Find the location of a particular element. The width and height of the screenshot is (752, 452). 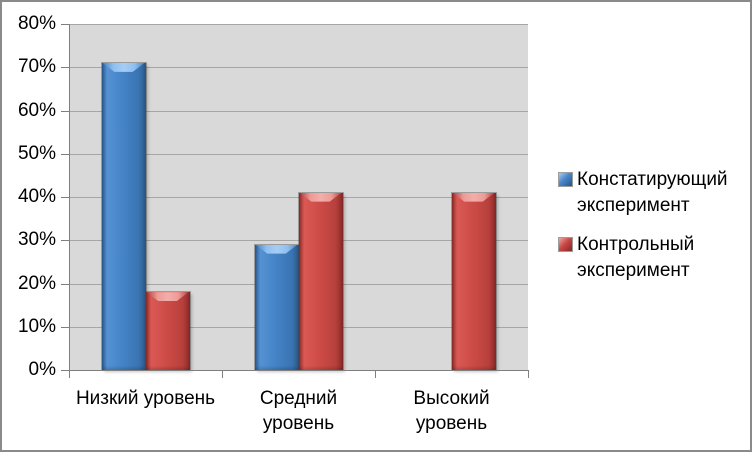

x-category-label-0-line0: Низкий уровень is located at coordinates (145, 398).